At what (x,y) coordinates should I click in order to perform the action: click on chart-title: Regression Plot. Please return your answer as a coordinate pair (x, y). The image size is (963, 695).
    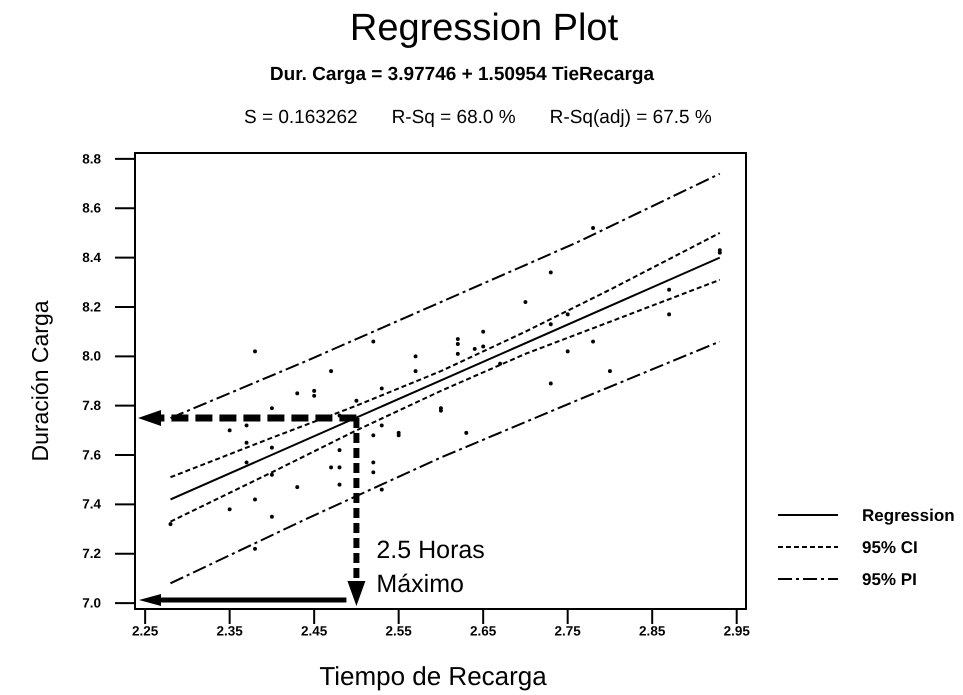
    Looking at the image, I should click on (484, 28).